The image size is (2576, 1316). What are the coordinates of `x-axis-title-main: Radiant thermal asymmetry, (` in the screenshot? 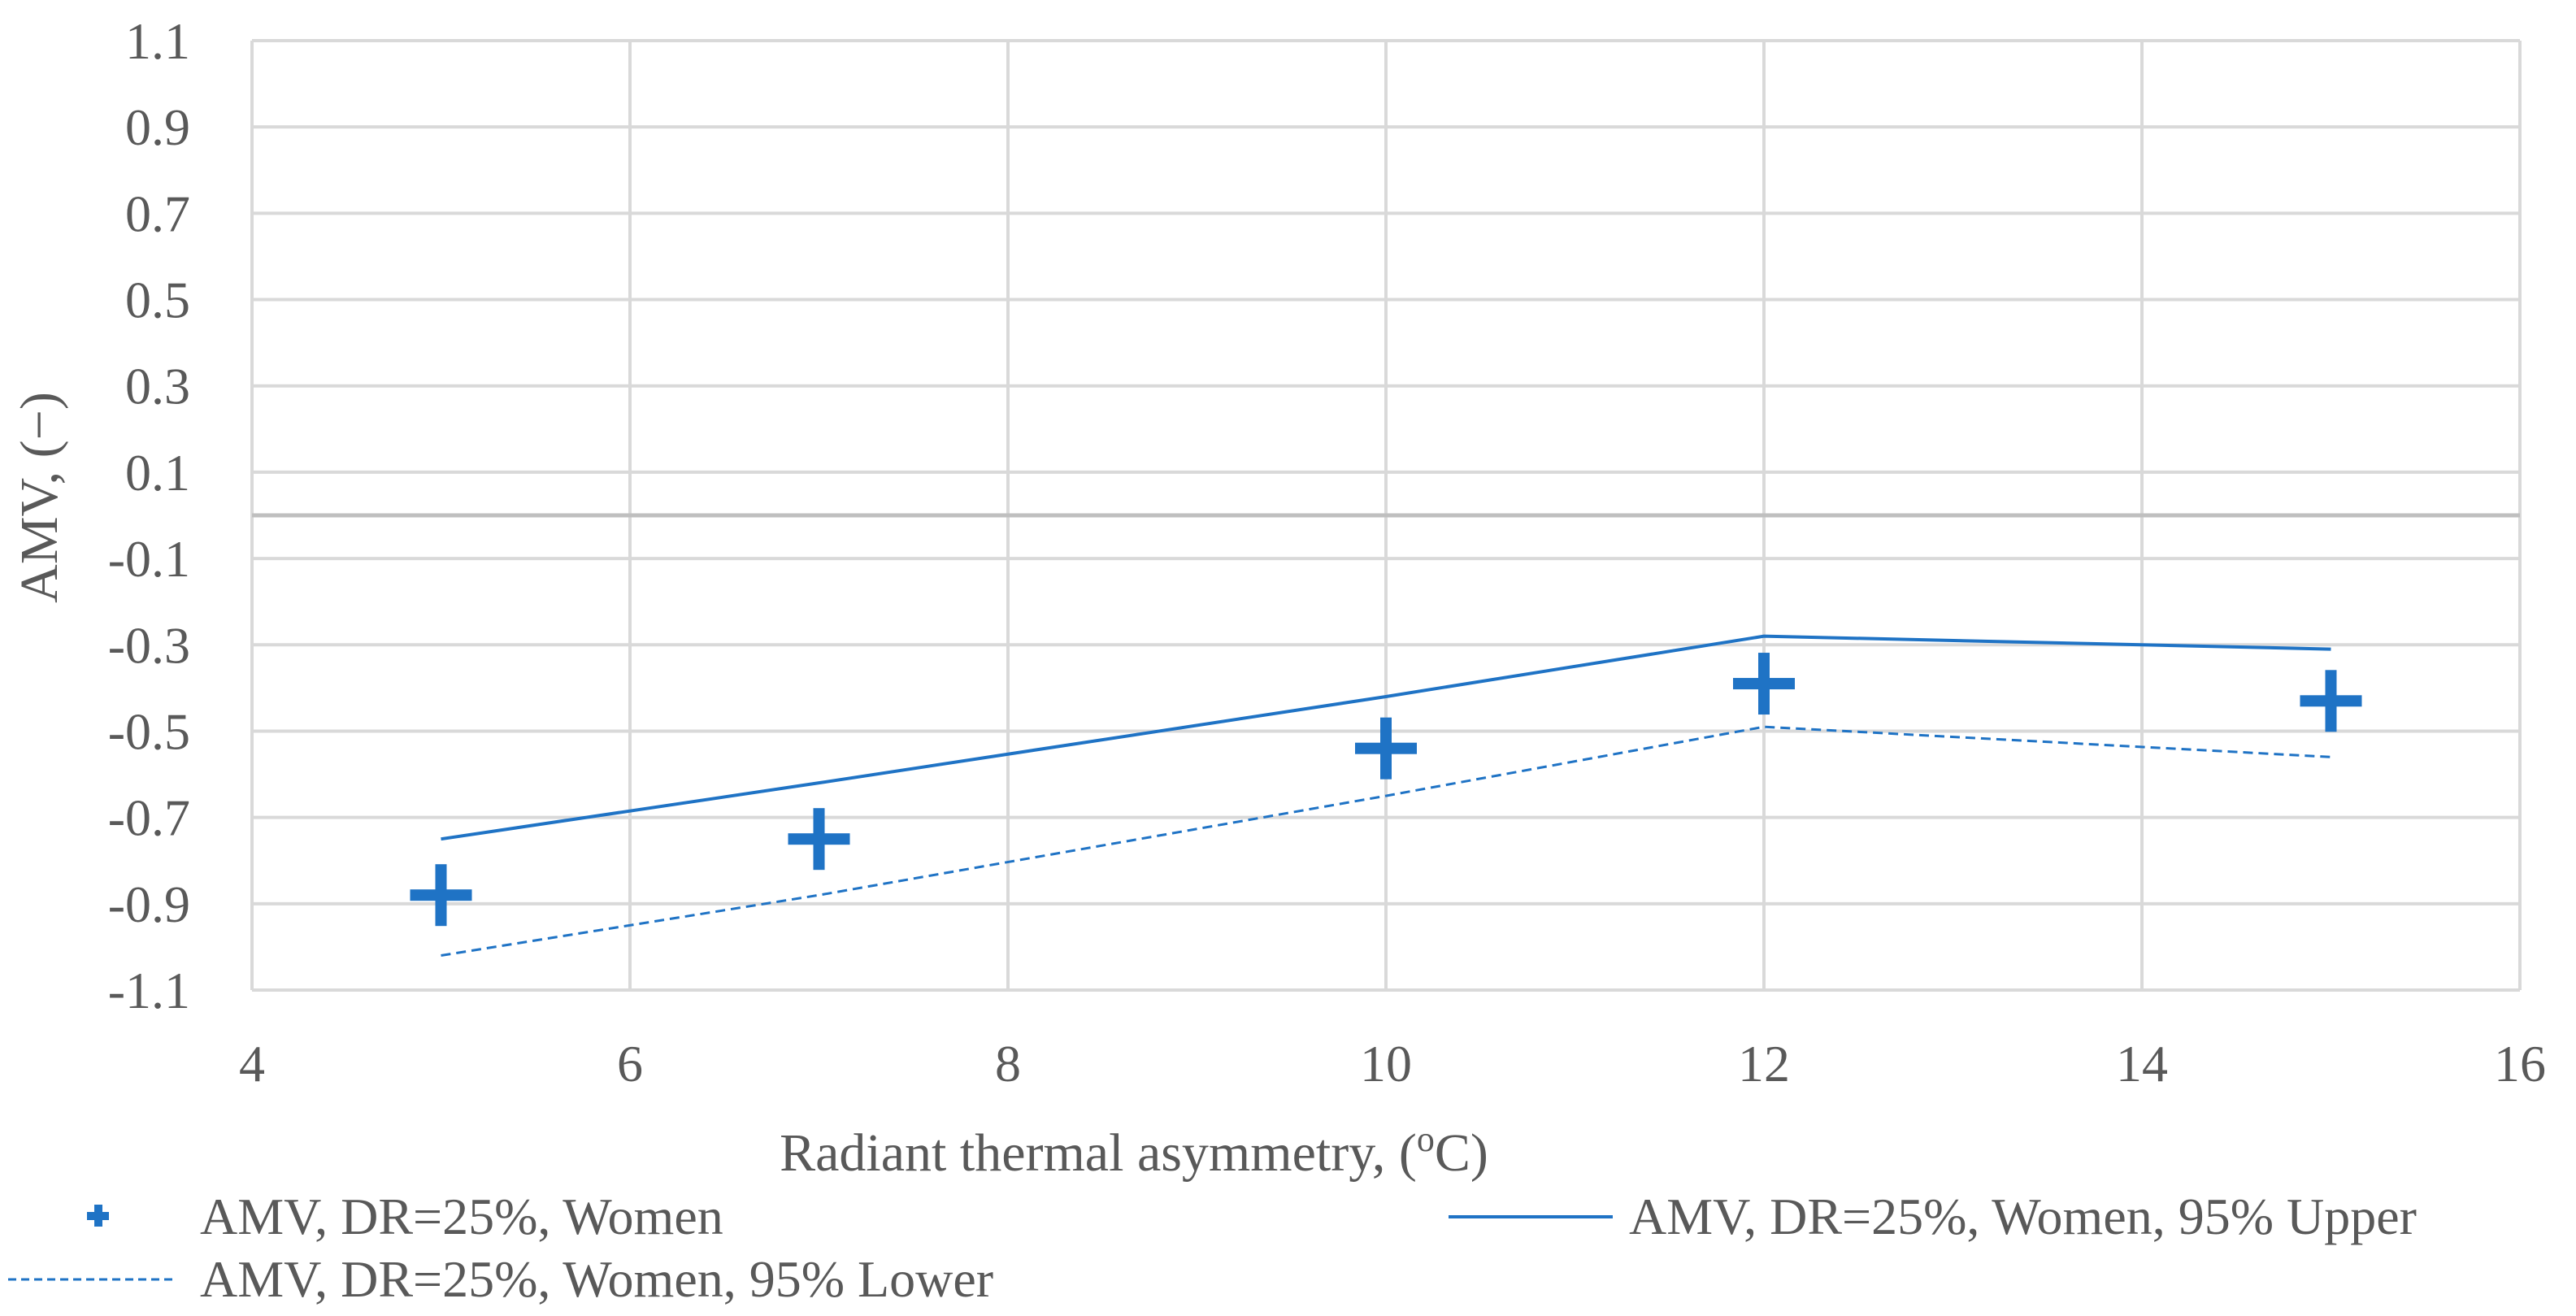 It's located at (1098, 1153).